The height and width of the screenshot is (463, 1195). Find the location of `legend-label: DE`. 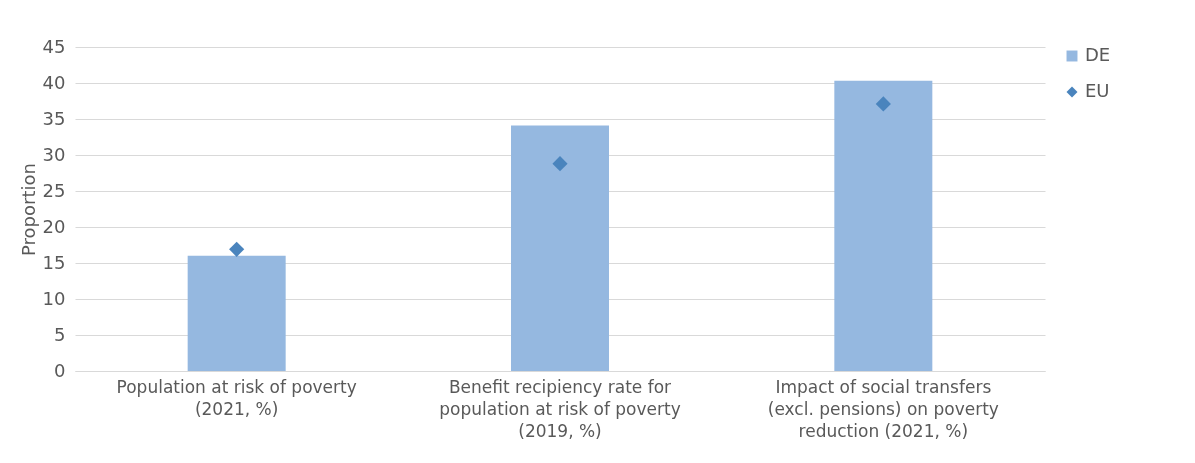

legend-label: DE is located at coordinates (1098, 54).